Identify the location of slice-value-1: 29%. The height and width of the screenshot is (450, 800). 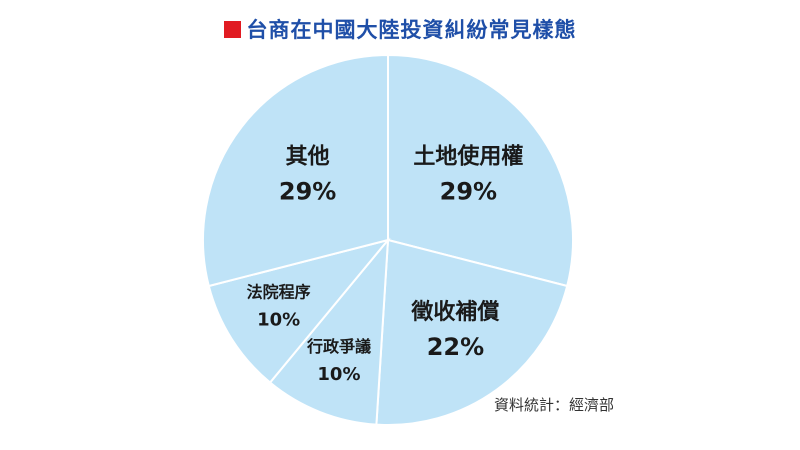
(468, 192).